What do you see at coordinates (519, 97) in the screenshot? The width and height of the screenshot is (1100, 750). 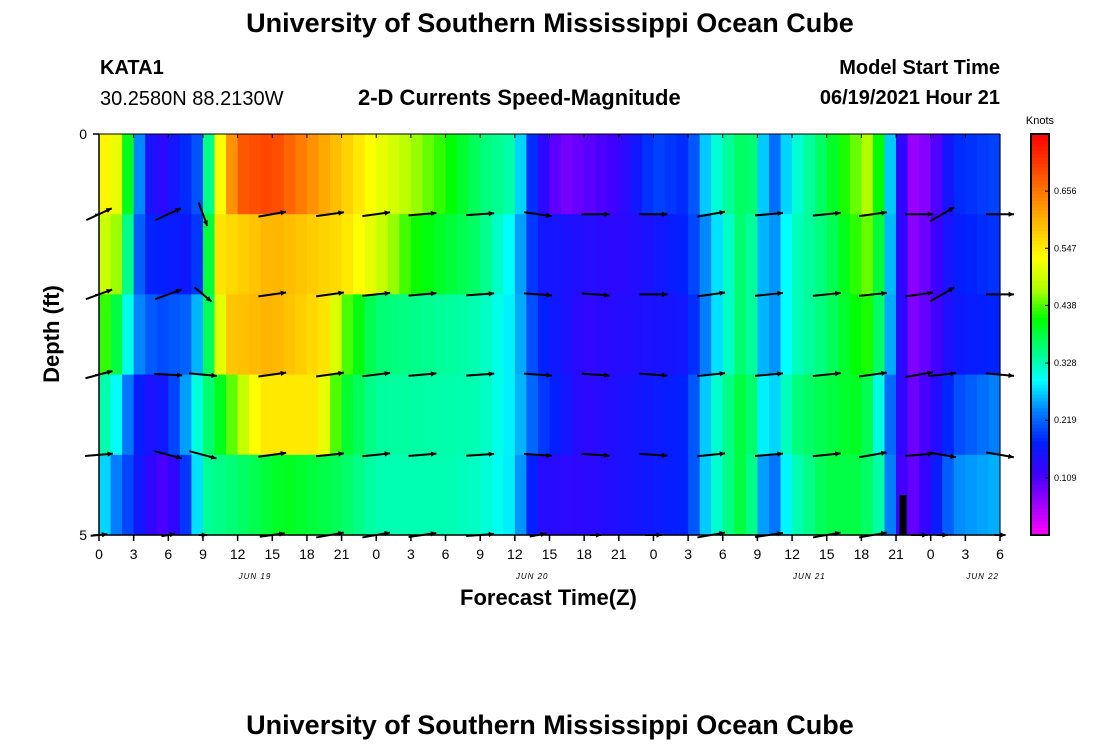 I see `chart-subtitle: 2-D Currents Speed-Magnitude` at bounding box center [519, 97].